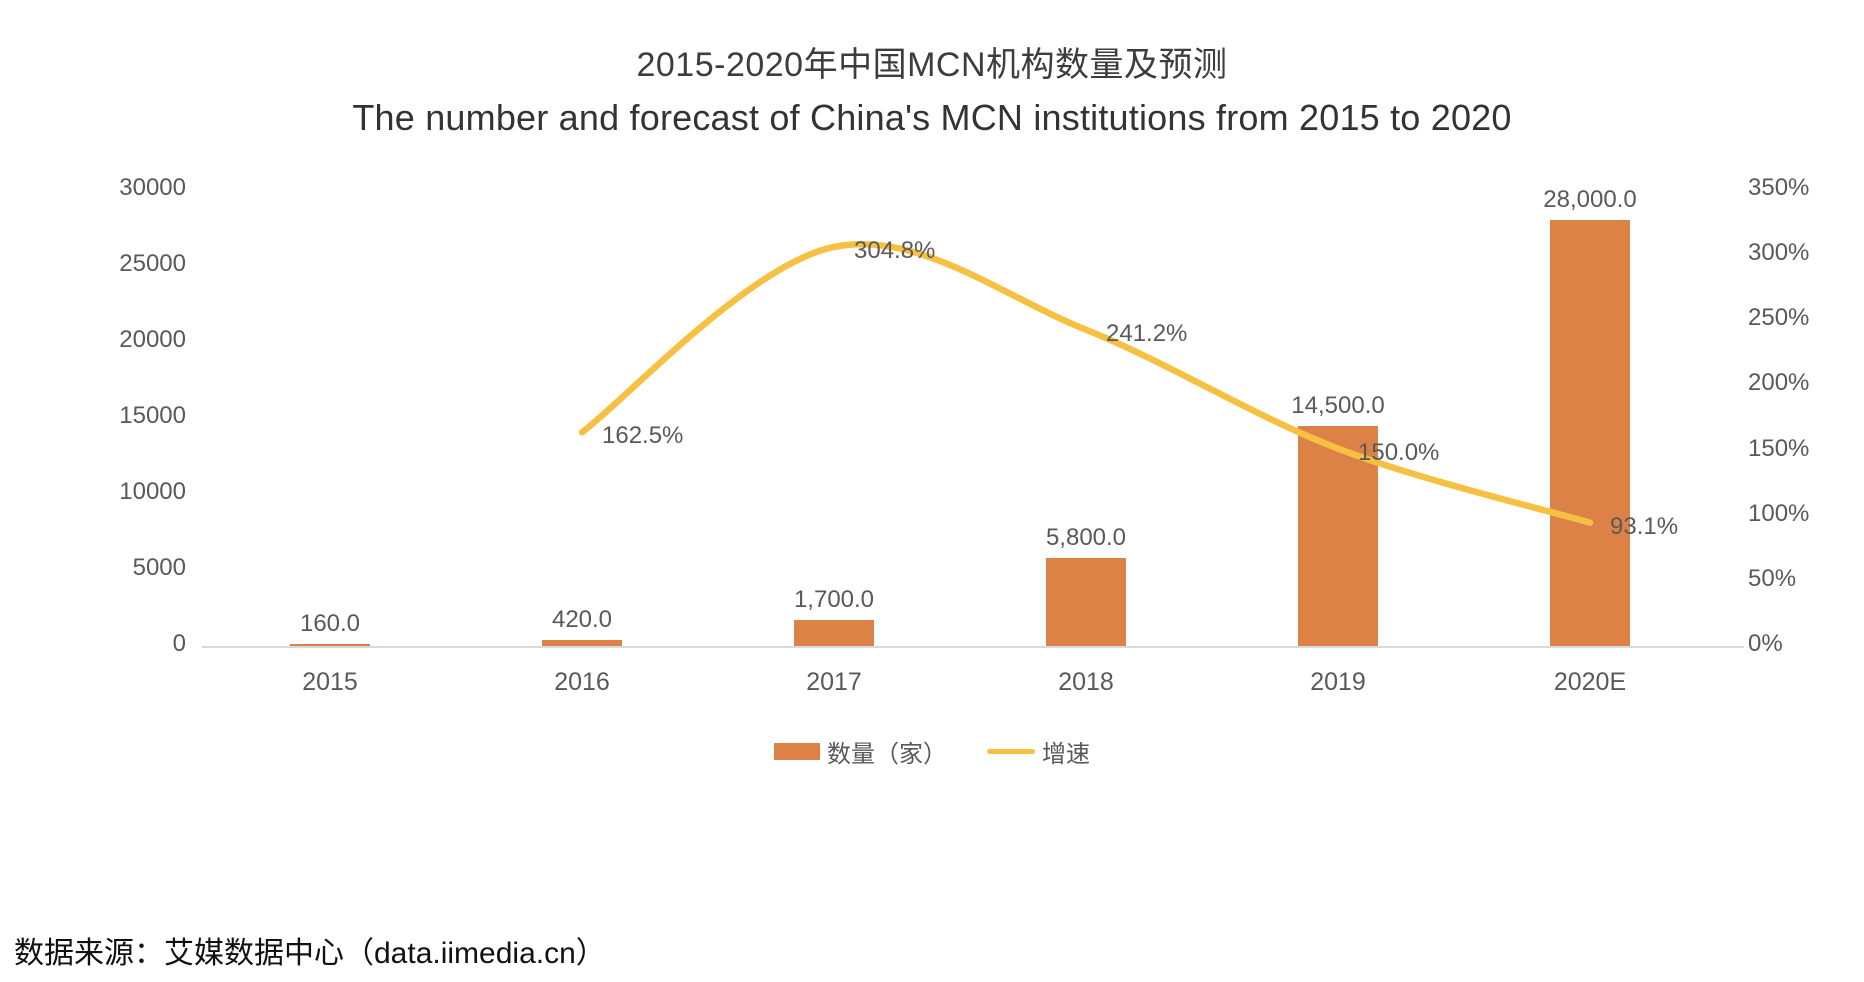 This screenshot has width=1864, height=982. What do you see at coordinates (643, 436) in the screenshot?
I see `line-data-label: 162.5%` at bounding box center [643, 436].